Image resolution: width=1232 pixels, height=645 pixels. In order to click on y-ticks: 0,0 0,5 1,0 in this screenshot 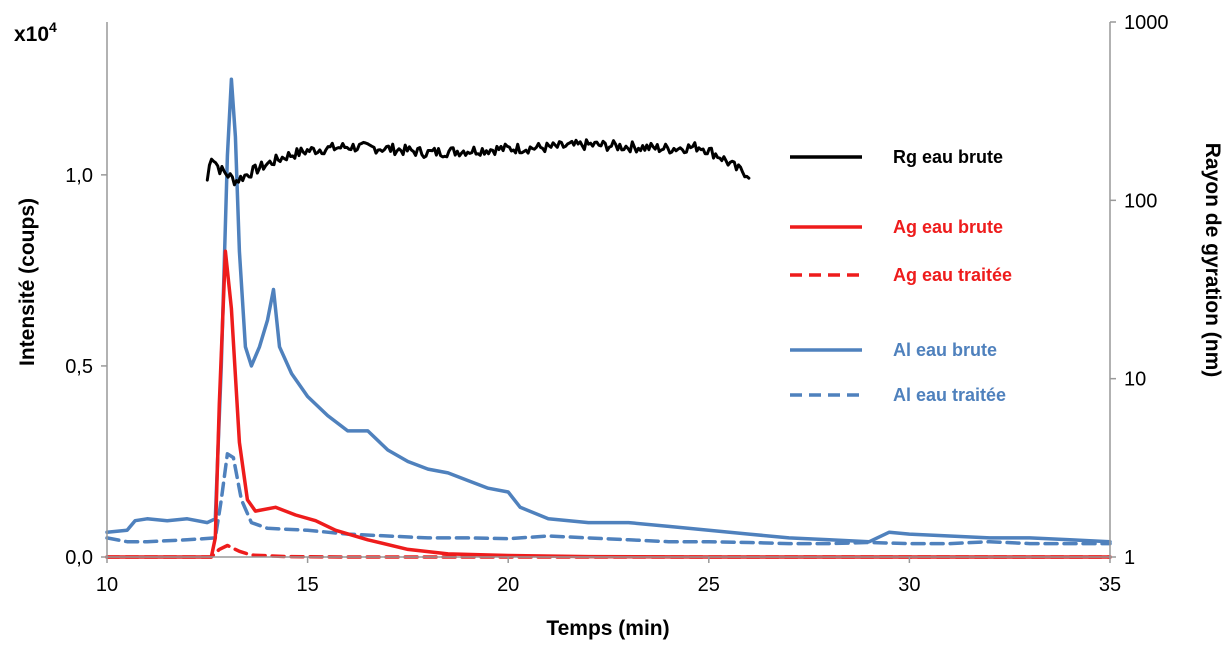, I will do `click(86, 367)`.